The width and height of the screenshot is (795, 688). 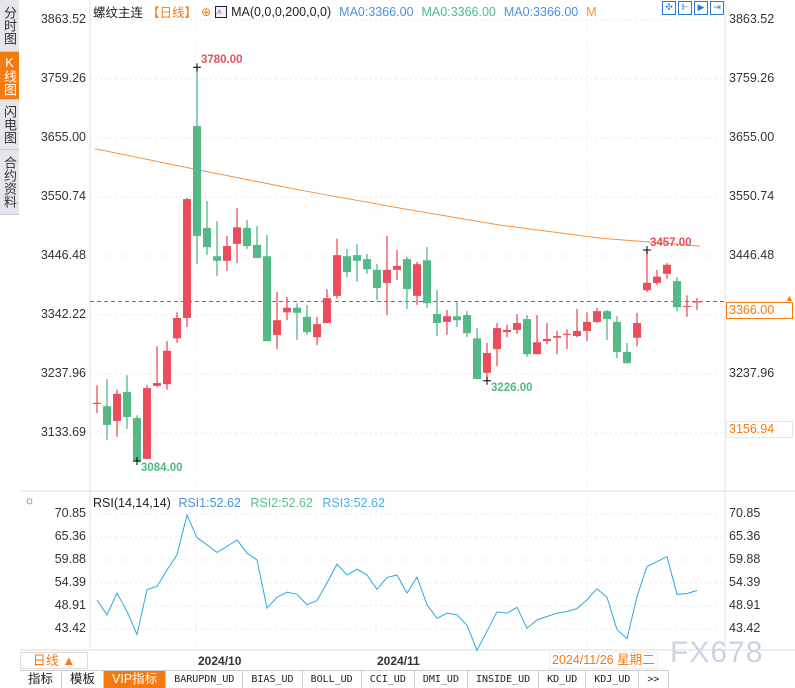 I want to click on sidebar-tab-kline: K线图, so click(x=9, y=76).